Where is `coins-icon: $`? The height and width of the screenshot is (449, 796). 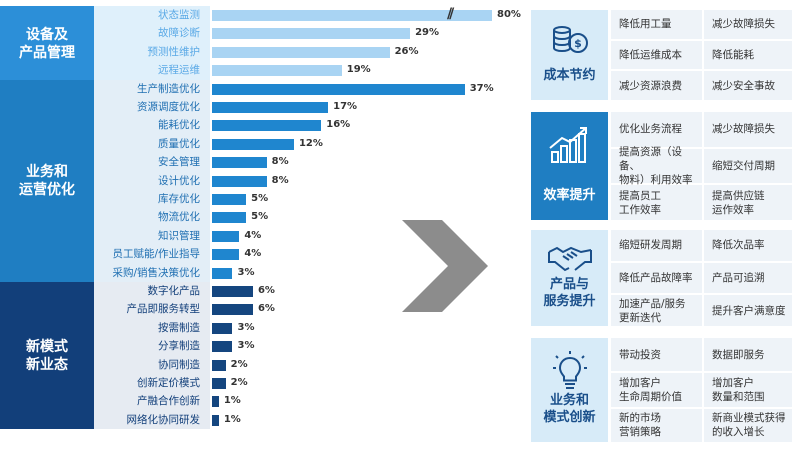 coins-icon: $ is located at coordinates (569, 39).